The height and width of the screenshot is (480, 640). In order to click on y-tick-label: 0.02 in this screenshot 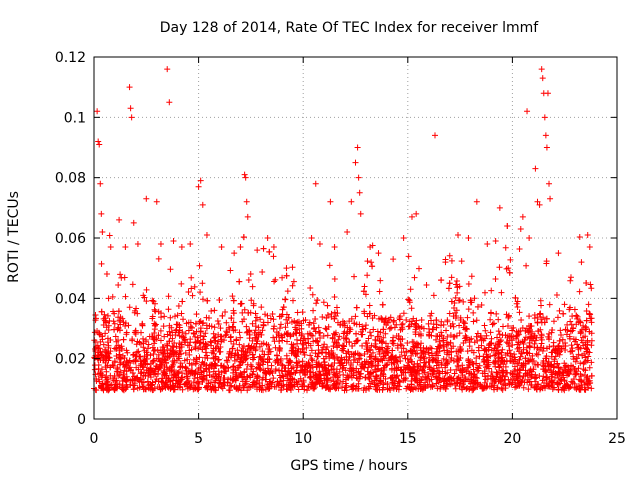, I will do `click(70, 360)`.